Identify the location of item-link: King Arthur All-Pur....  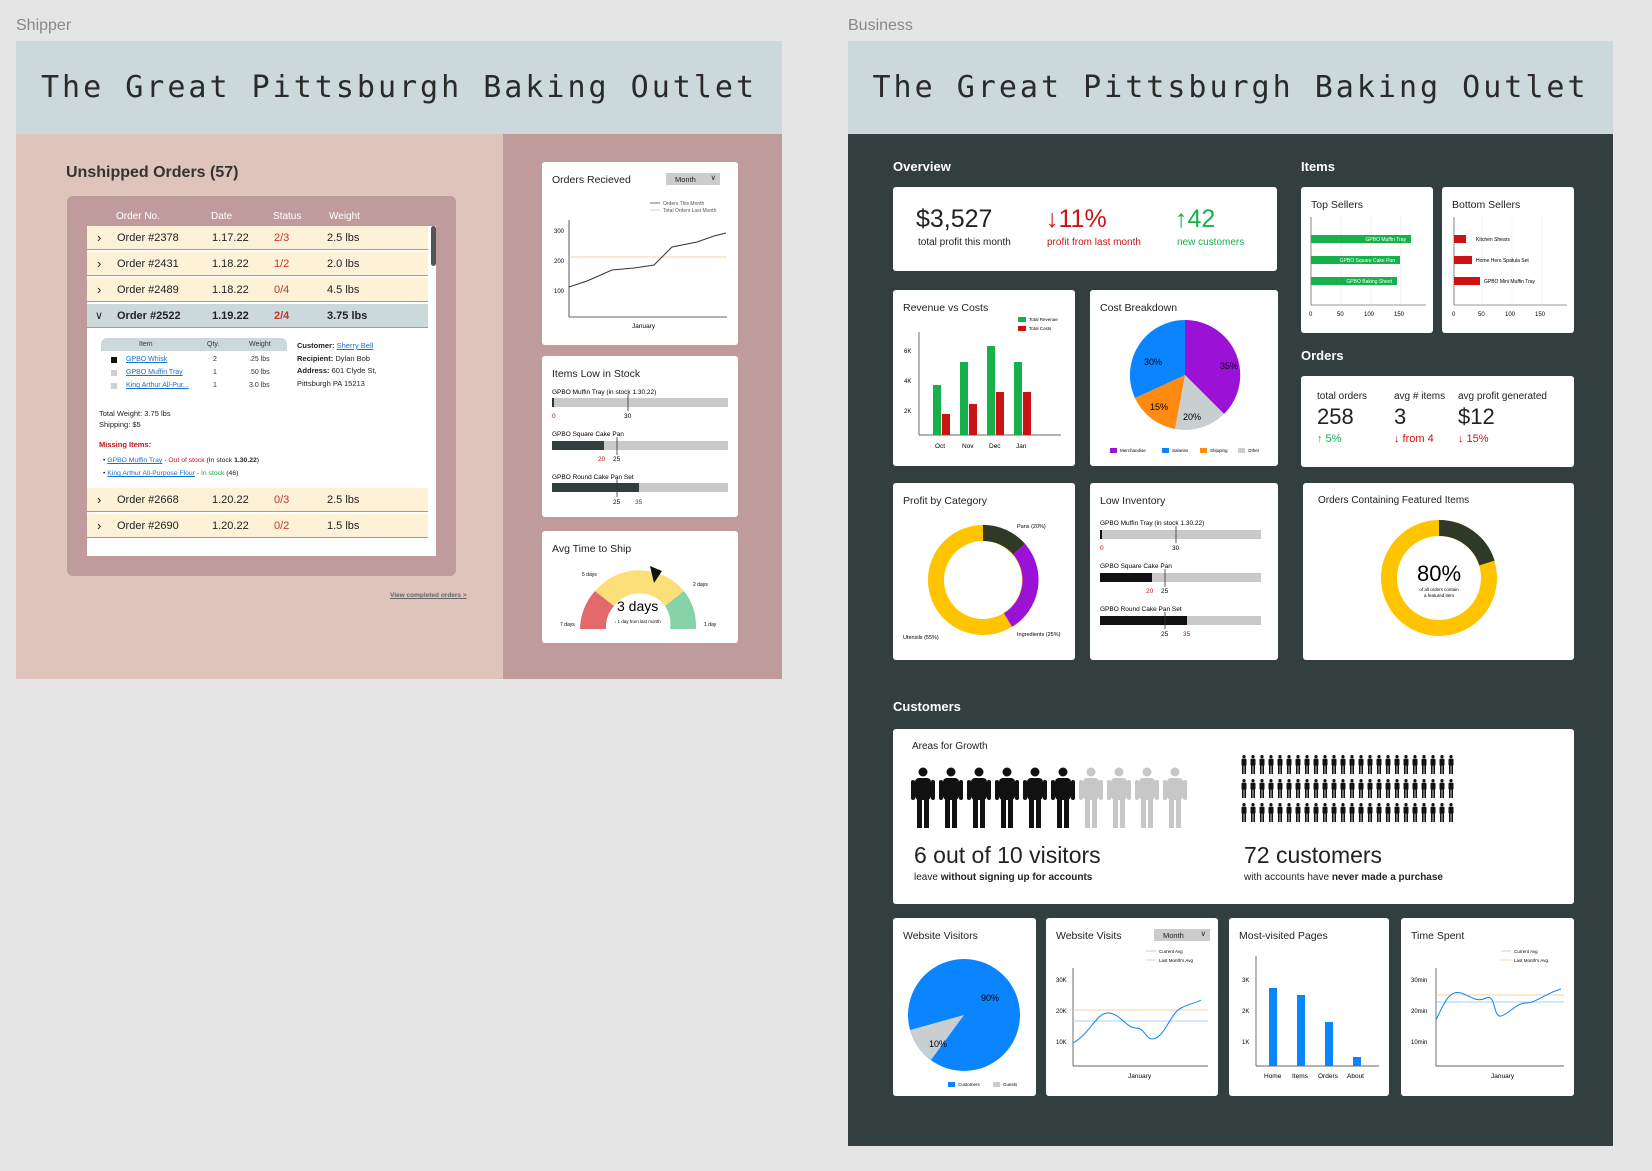
(157, 385).